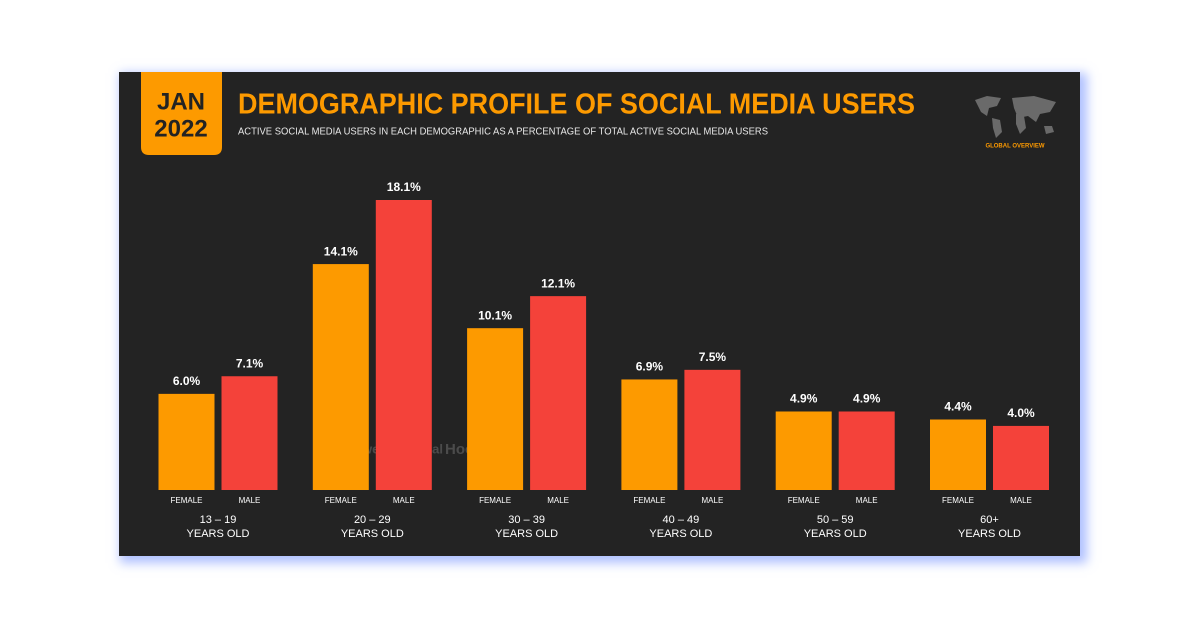  What do you see at coordinates (372, 527) in the screenshot?
I see `x-tick-label: 20 – 29 YEARS OLD` at bounding box center [372, 527].